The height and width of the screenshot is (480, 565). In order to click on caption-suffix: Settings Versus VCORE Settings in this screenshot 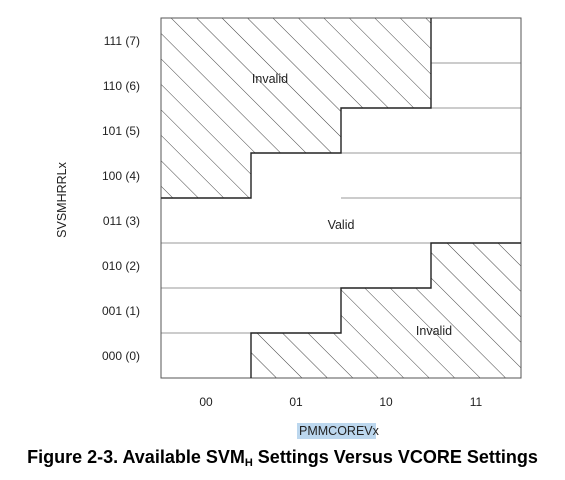, I will do `click(395, 457)`.